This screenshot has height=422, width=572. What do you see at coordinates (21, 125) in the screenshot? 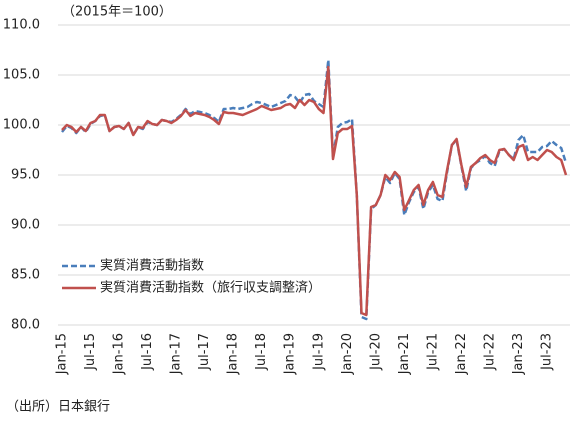
I see `y-tick-label: 100.0` at bounding box center [21, 125].